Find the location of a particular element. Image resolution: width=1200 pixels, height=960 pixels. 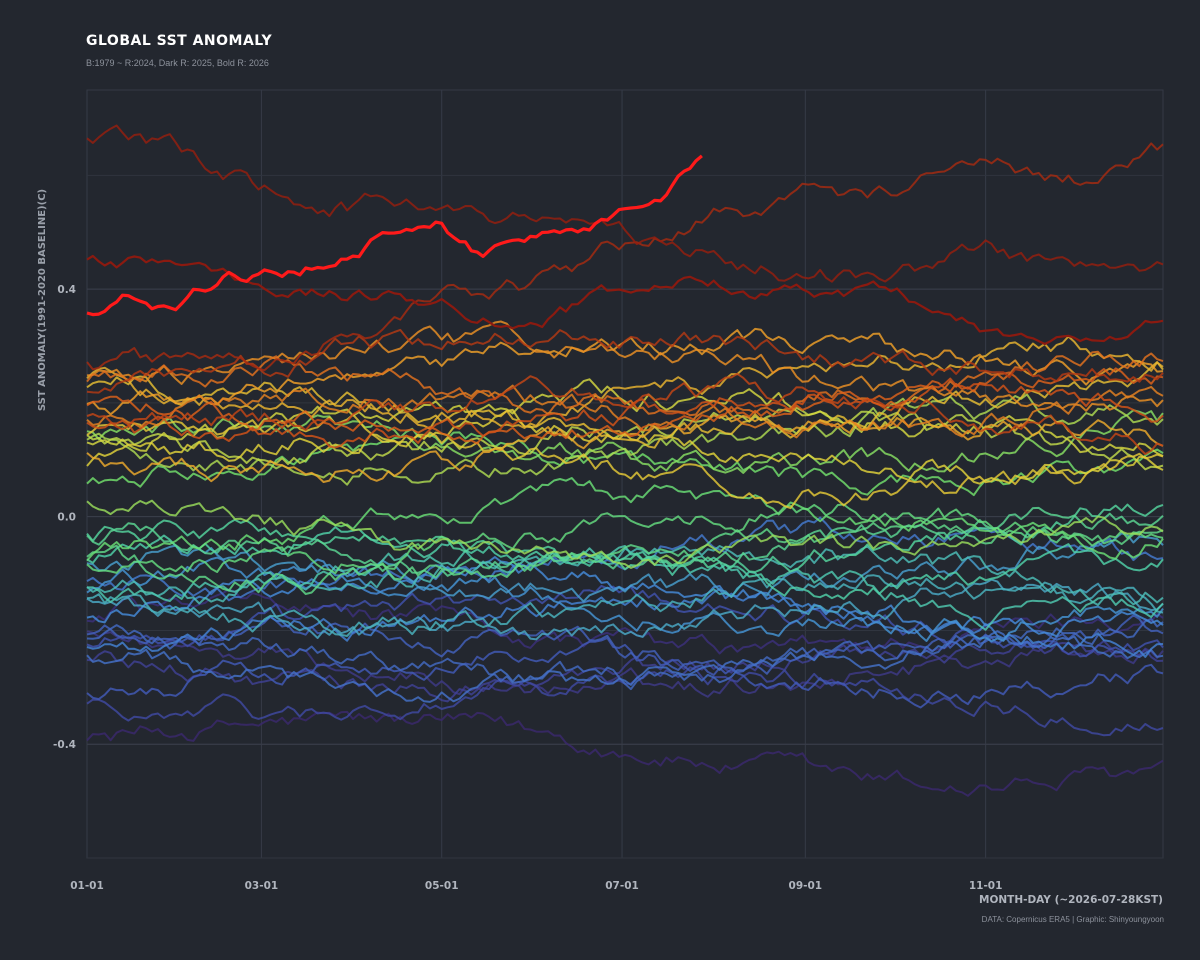

series-line-2018 is located at coordinates (625, 383).